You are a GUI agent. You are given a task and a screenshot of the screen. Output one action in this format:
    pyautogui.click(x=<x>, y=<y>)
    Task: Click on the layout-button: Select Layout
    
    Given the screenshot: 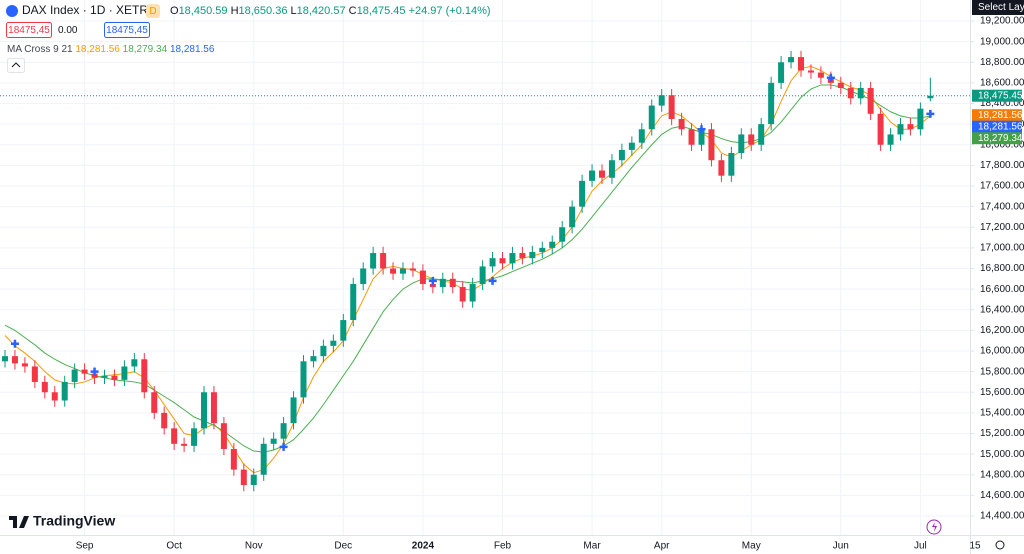 What is the action you would take?
    pyautogui.click(x=1001, y=7)
    